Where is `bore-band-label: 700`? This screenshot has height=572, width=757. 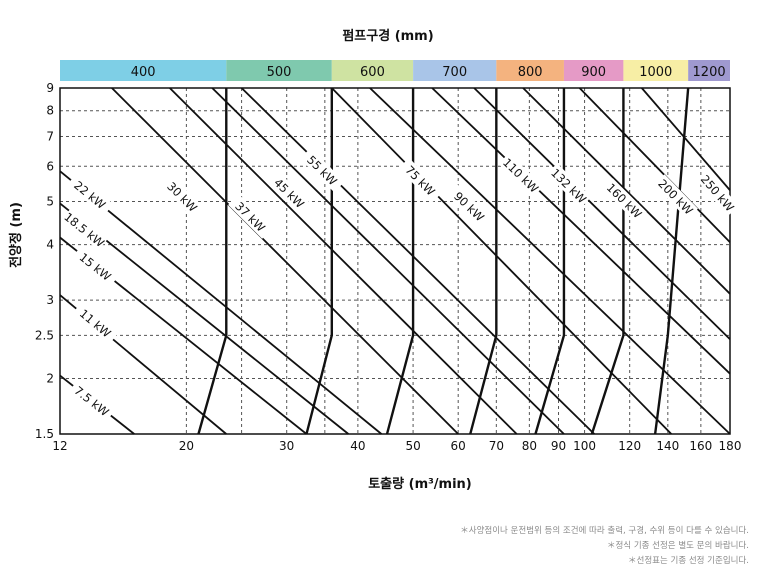
bore-band-label: 700 is located at coordinates (454, 72).